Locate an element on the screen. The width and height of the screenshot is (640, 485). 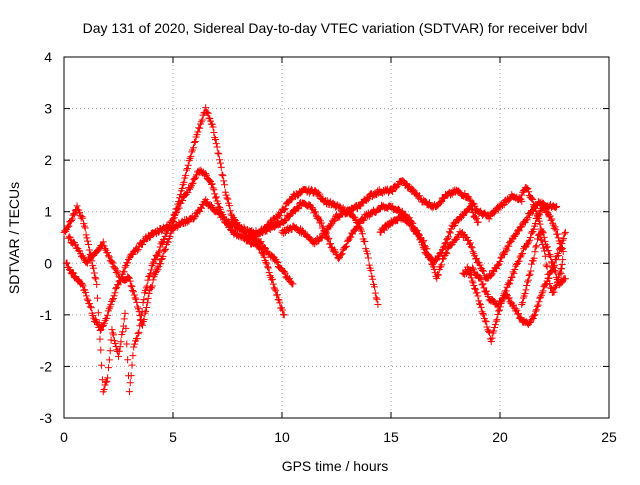
series-track-j is located at coordinates (541, 269).